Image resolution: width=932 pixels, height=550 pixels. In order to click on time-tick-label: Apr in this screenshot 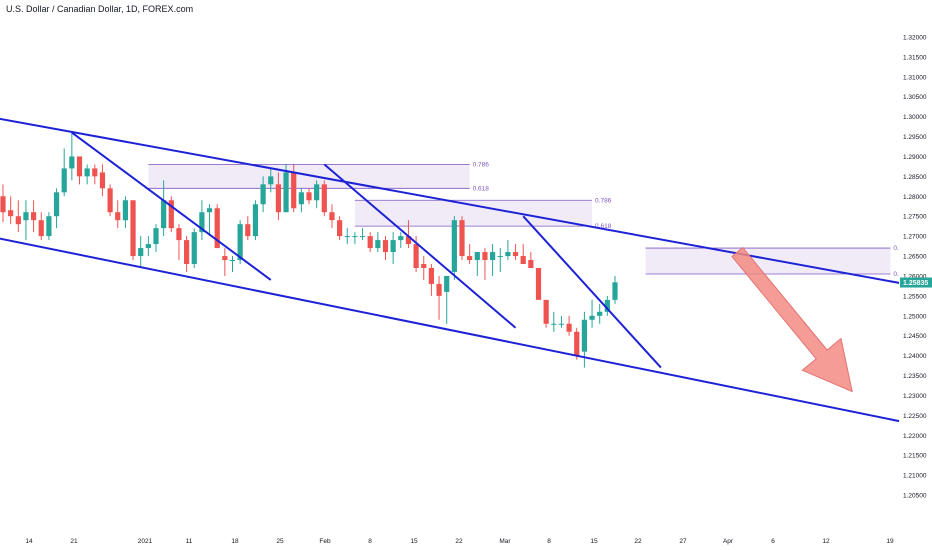, I will do `click(728, 541)`.